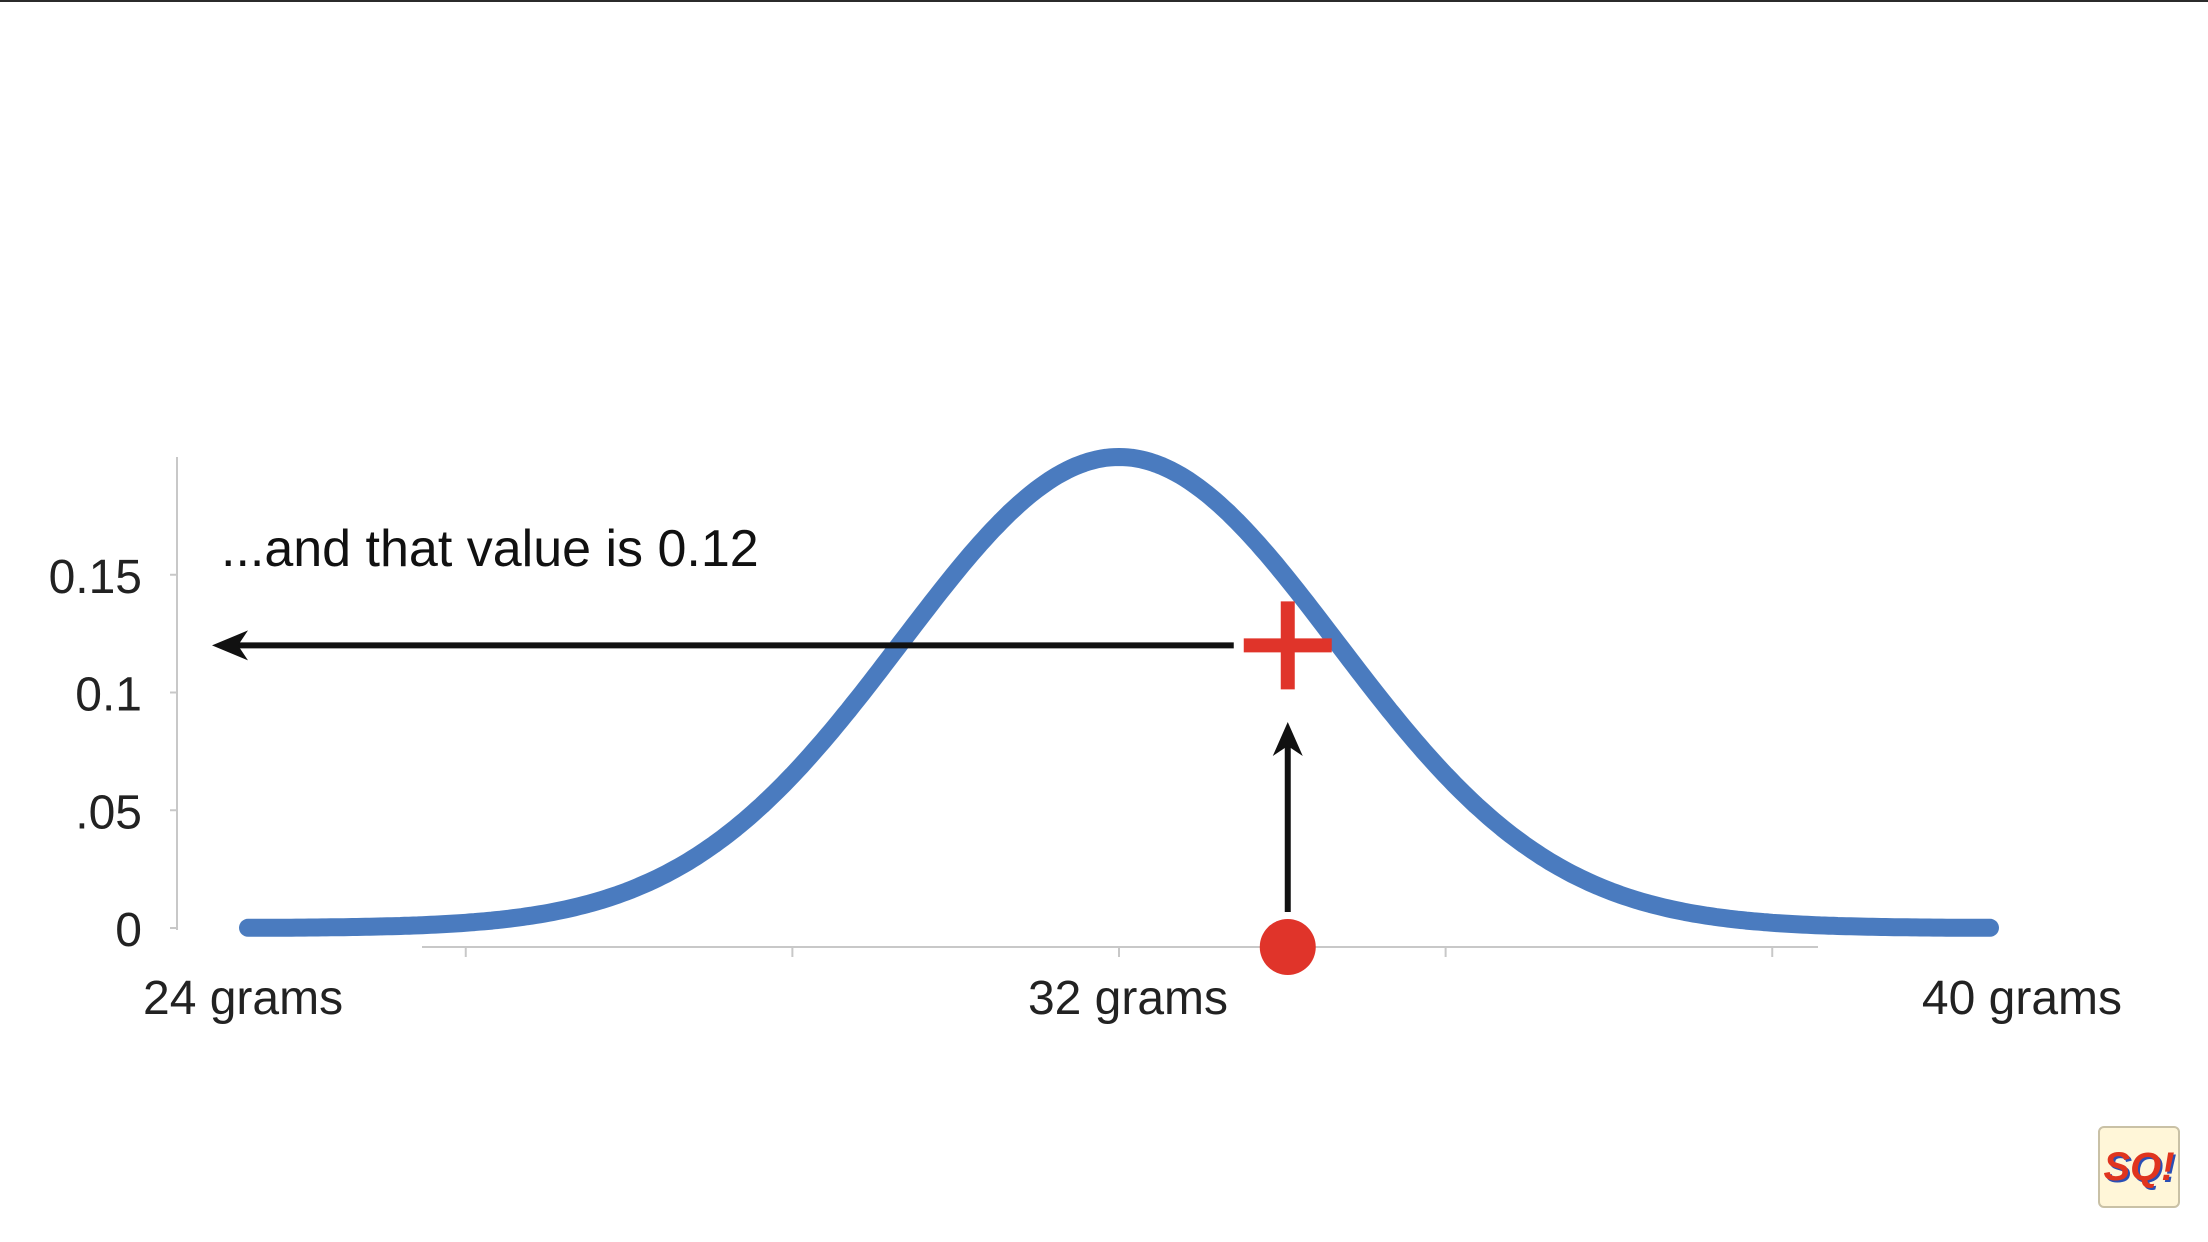 The width and height of the screenshot is (2208, 1242). What do you see at coordinates (1287, 739) in the screenshot?
I see `vertical-arrow-head` at bounding box center [1287, 739].